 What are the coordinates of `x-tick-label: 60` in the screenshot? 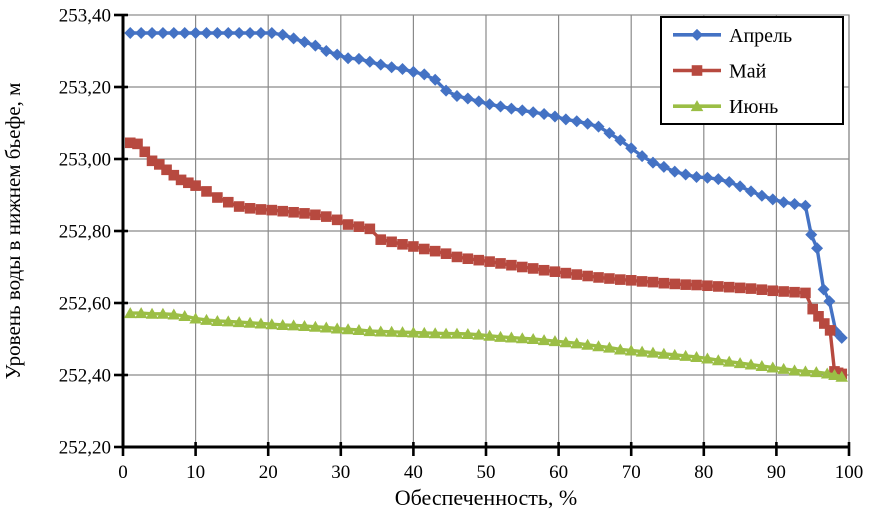 It's located at (558, 472).